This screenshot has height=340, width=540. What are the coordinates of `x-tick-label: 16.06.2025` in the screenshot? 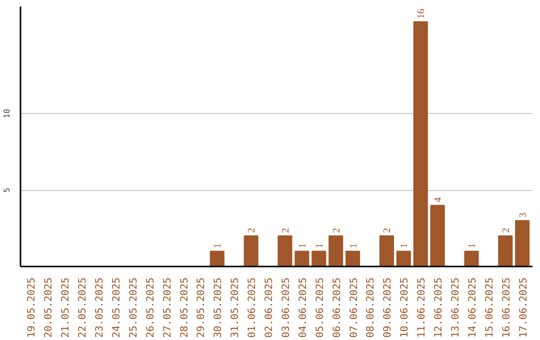 It's located at (506, 307).